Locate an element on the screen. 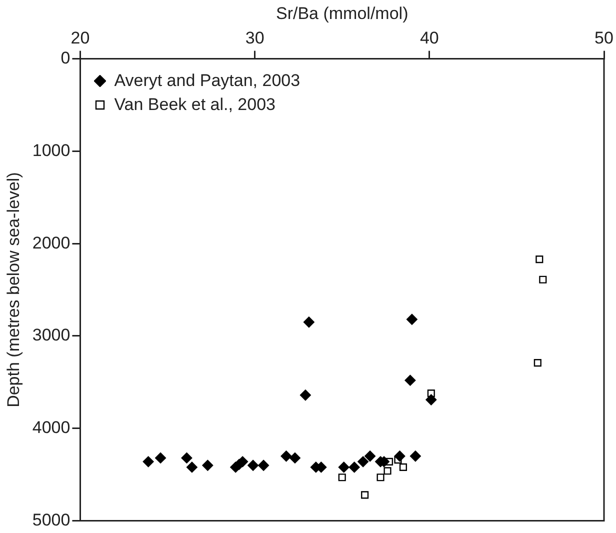 The image size is (616, 533). y-tick-label: 1000 is located at coordinates (51, 150).